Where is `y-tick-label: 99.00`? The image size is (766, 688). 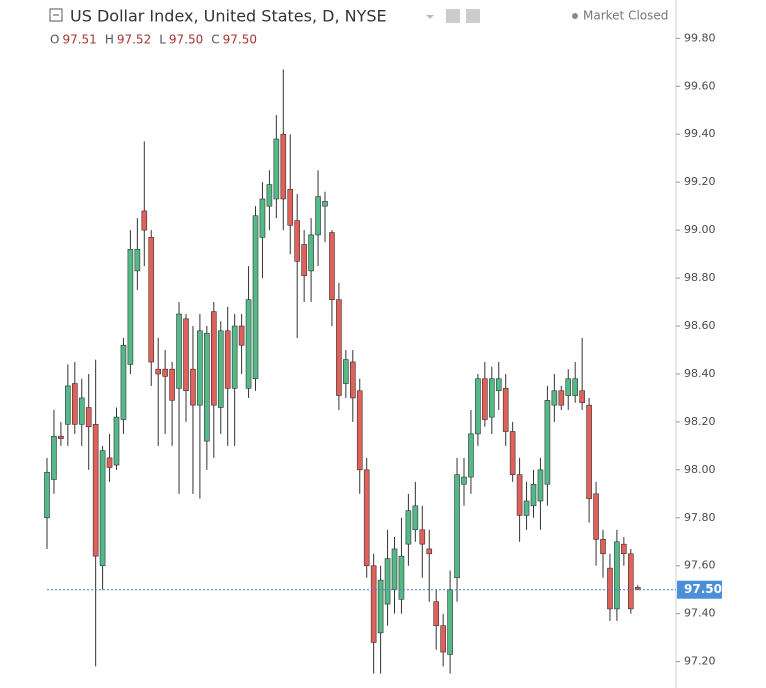
y-tick-label: 99.00 is located at coordinates (700, 229).